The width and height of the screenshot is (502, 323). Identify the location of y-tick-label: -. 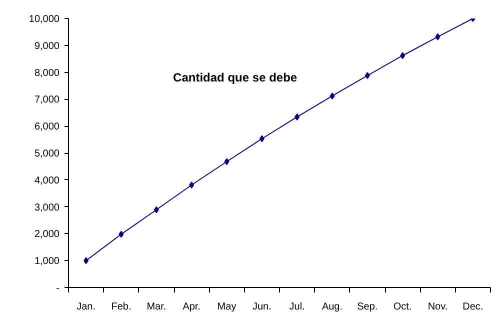
(58, 288).